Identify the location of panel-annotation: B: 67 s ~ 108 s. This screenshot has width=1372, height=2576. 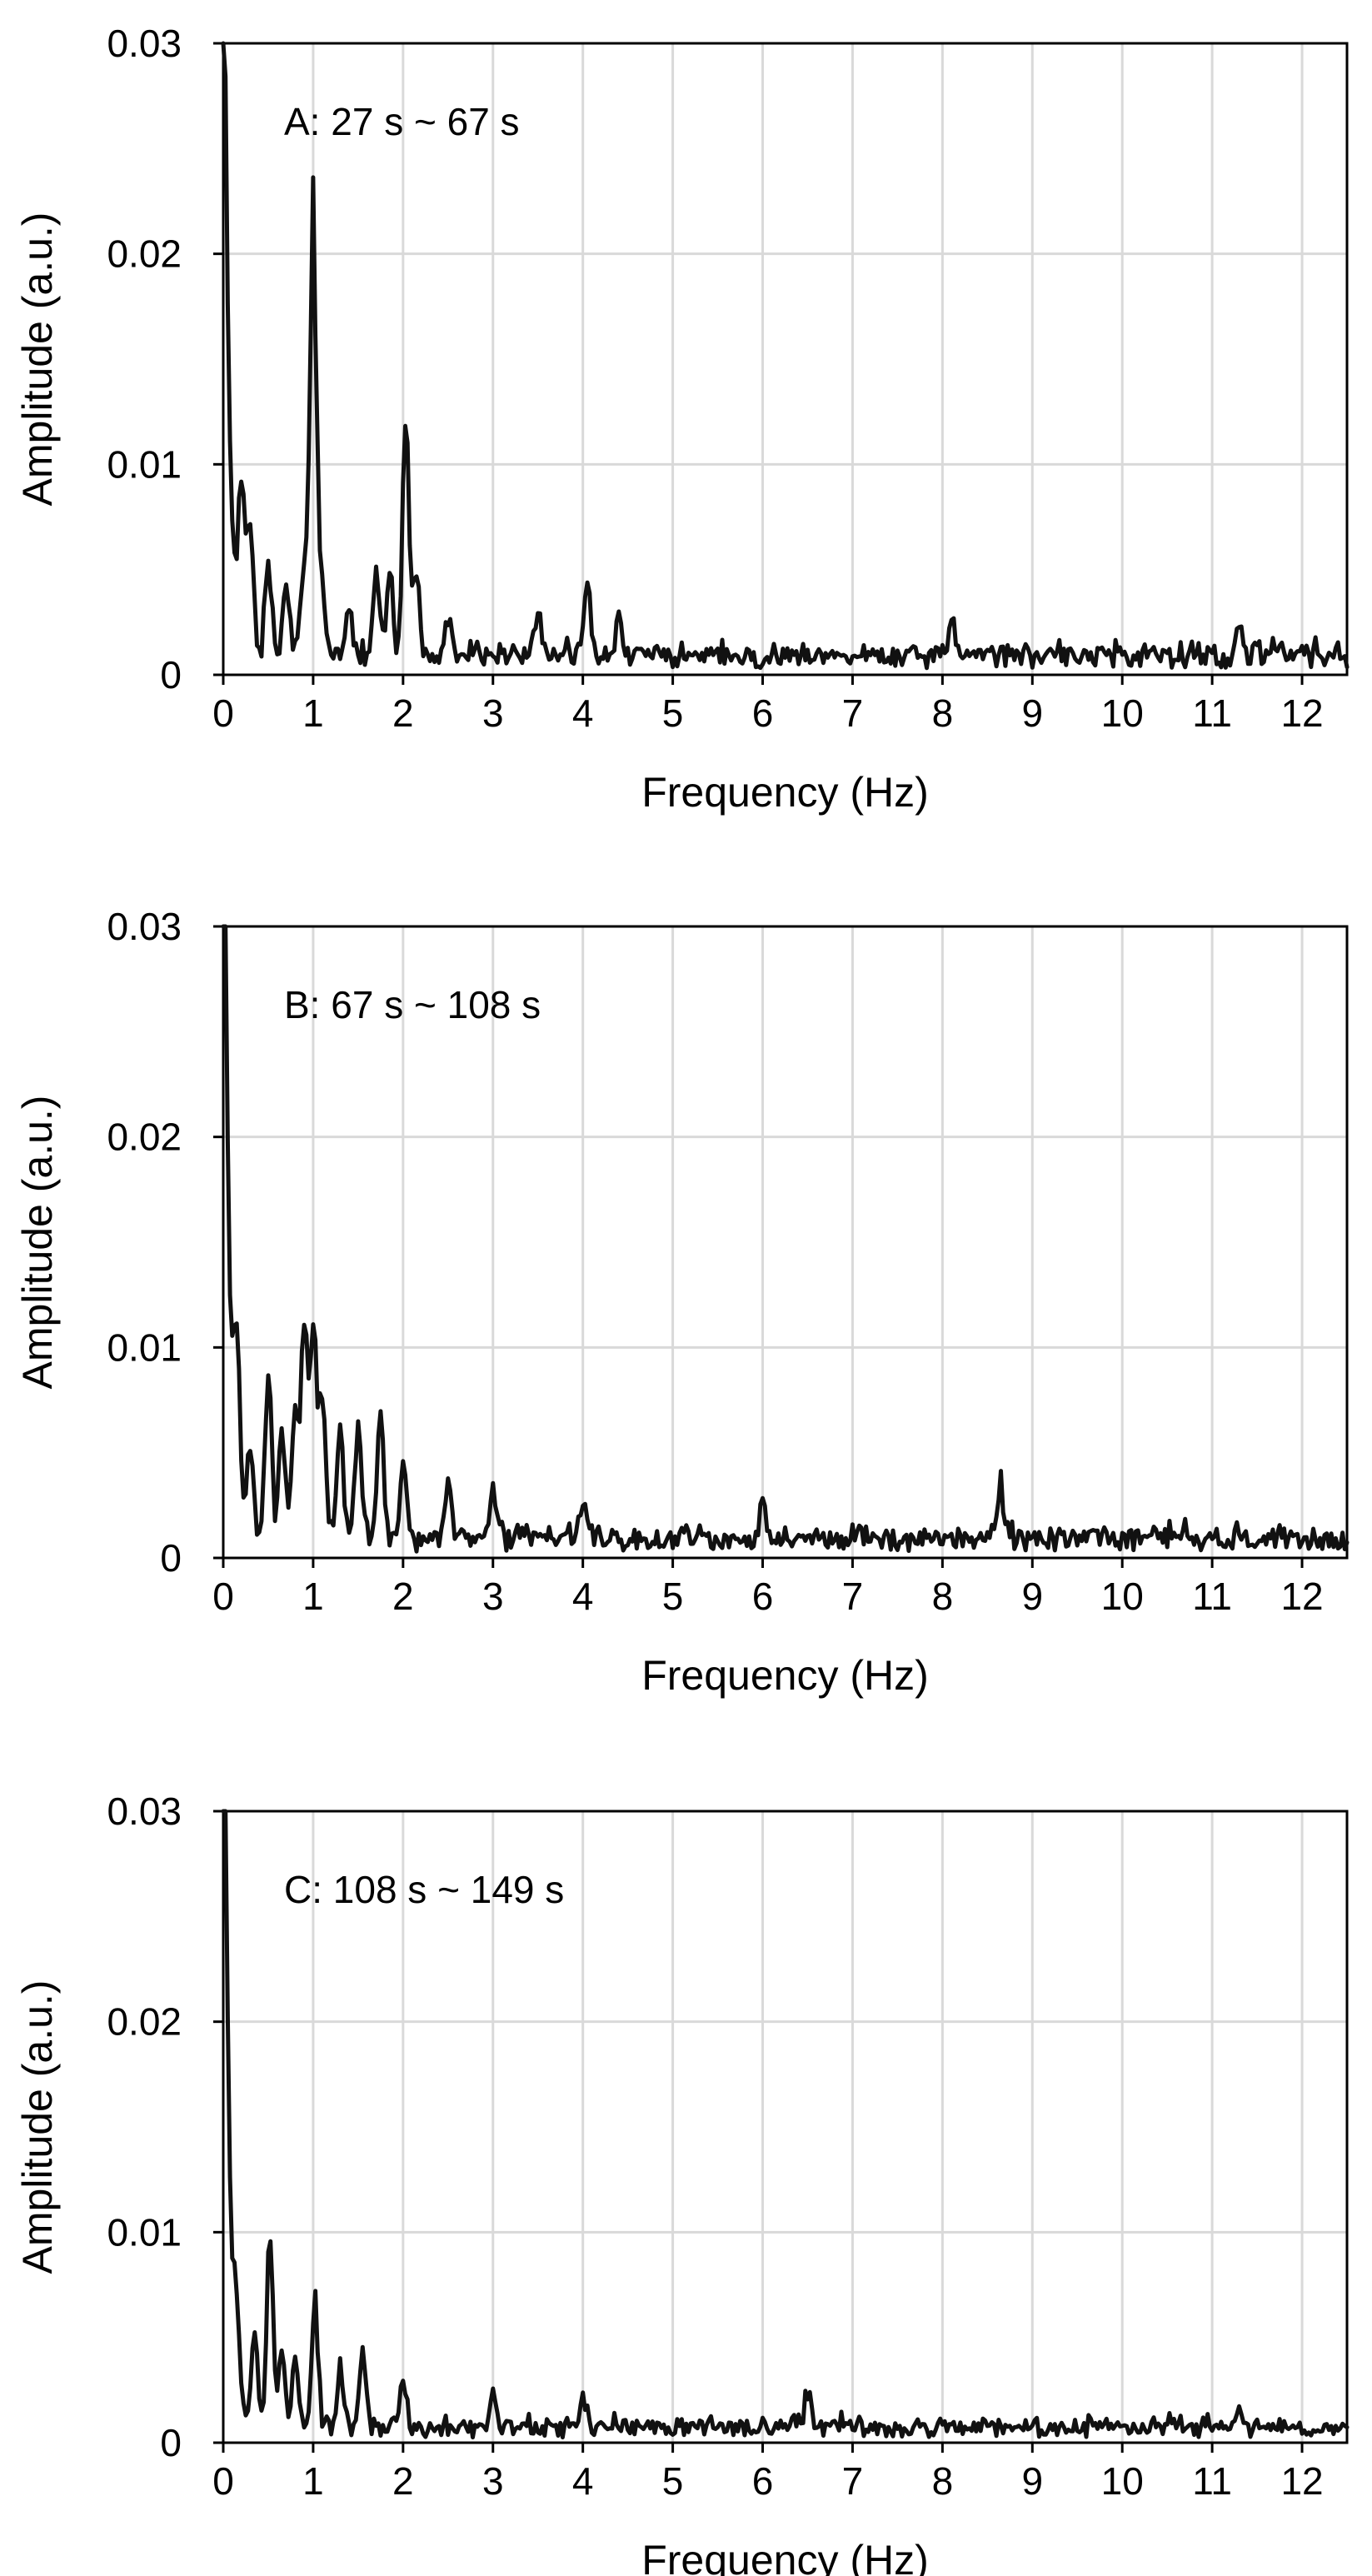
(413, 1004).